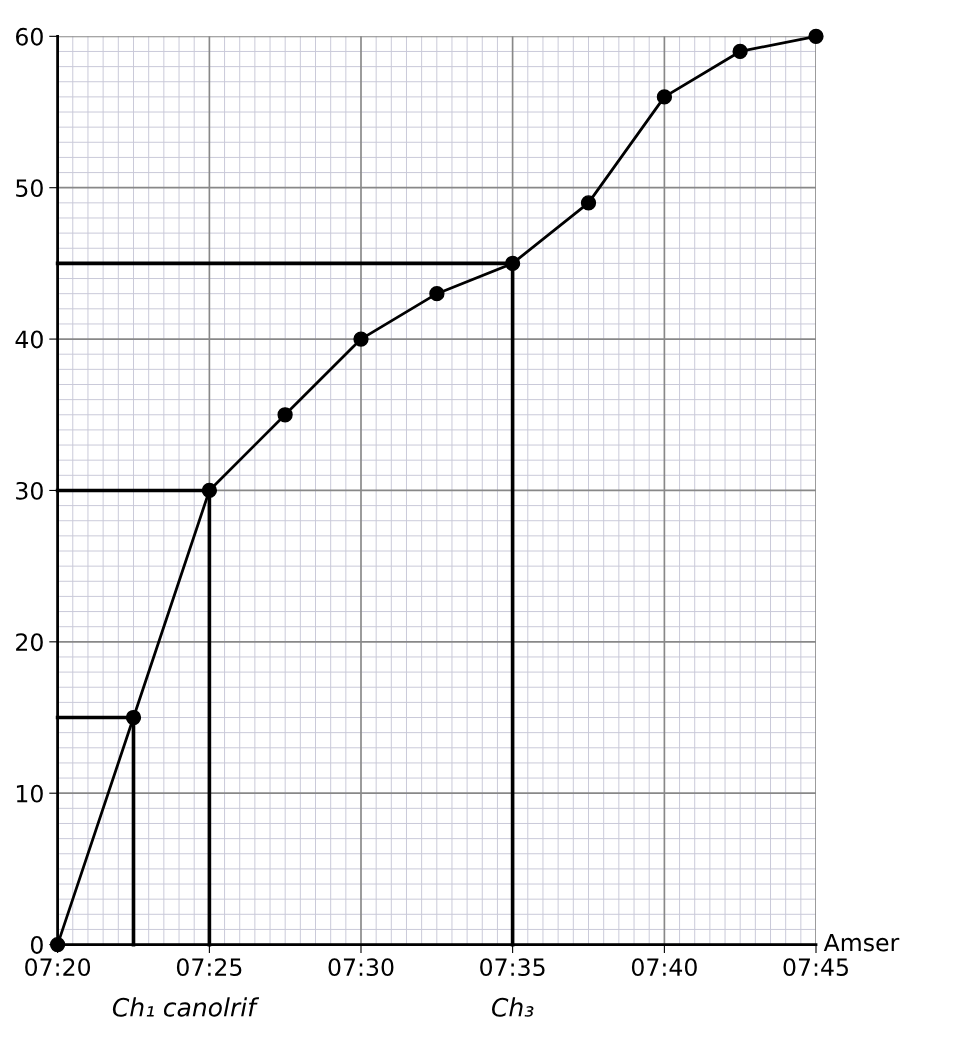  Describe the element at coordinates (209, 967) in the screenshot. I see `x-tick-label: 07:25` at that location.